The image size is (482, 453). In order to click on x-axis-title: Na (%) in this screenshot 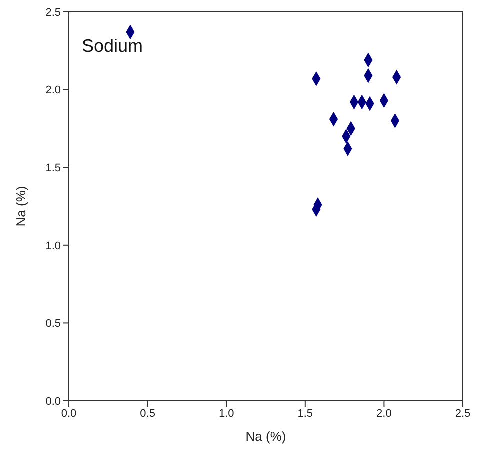, I will do `click(266, 436)`.